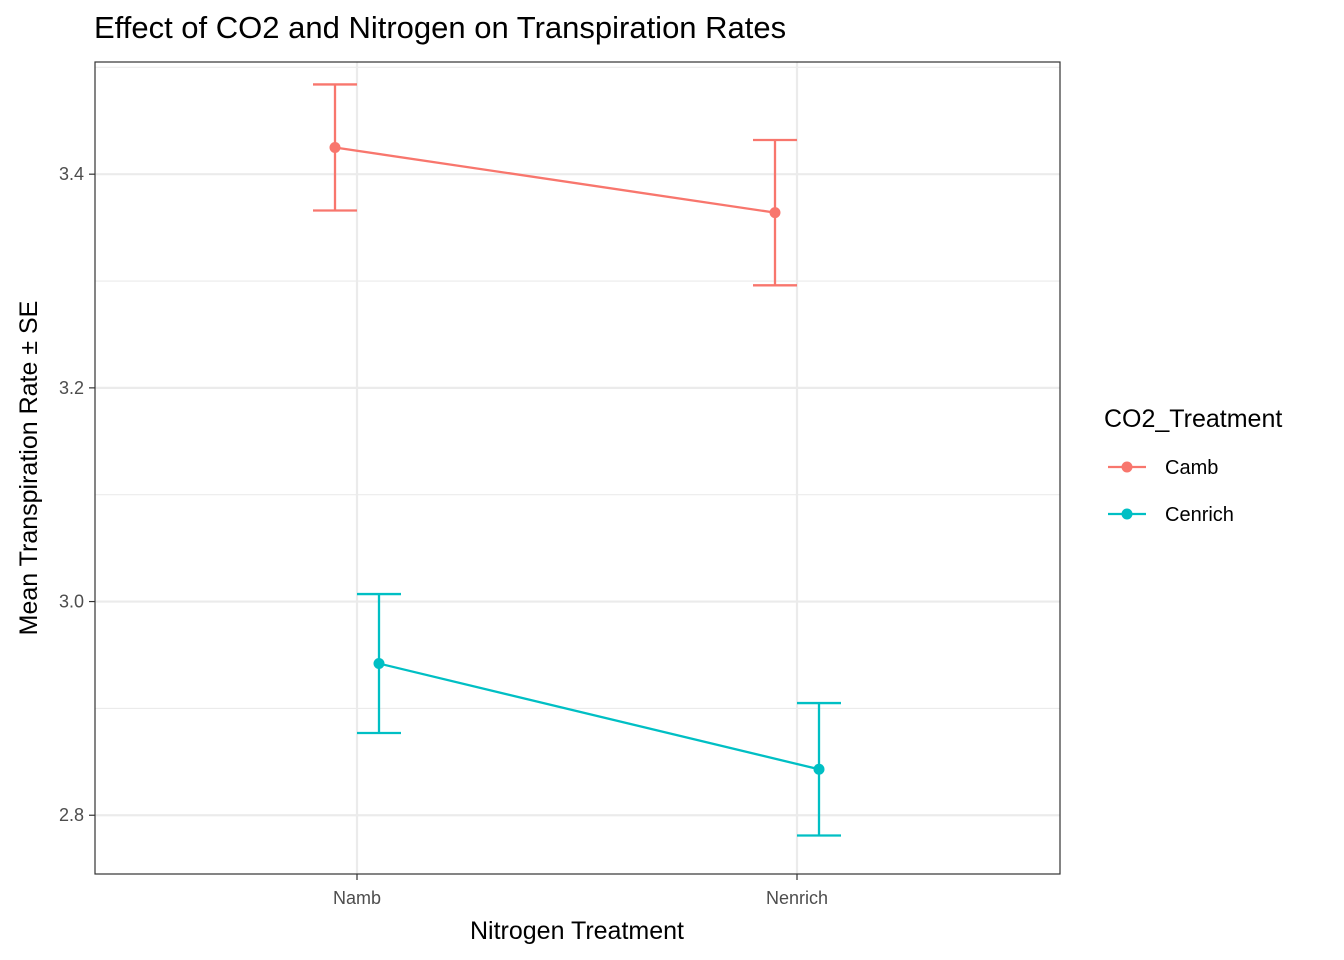  I want to click on x-axis-title: Nitrogen Treatment, so click(577, 931).